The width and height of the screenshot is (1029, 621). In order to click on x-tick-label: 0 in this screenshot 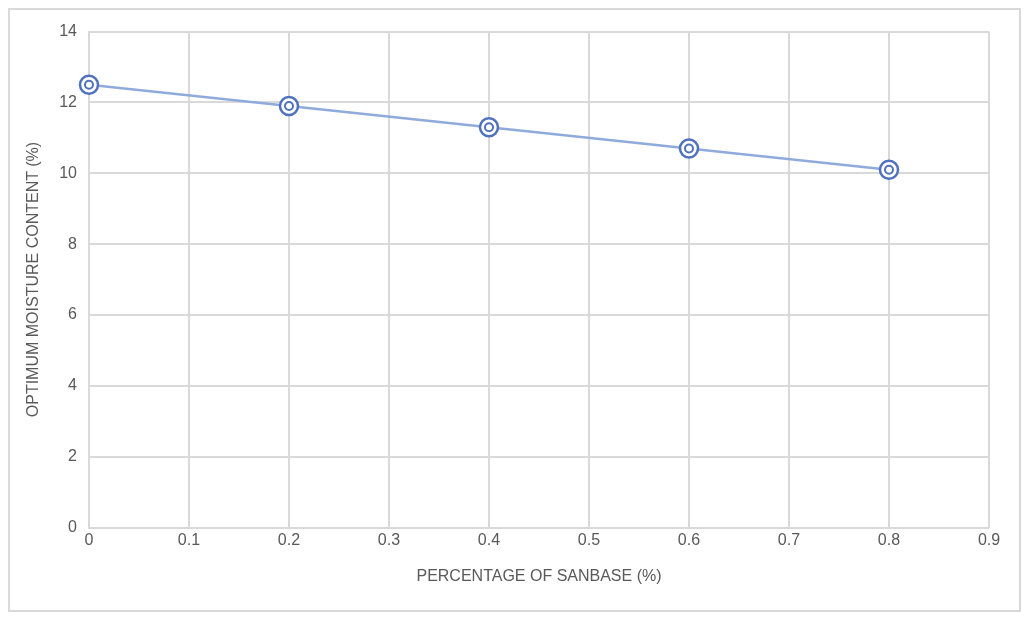, I will do `click(89, 539)`.